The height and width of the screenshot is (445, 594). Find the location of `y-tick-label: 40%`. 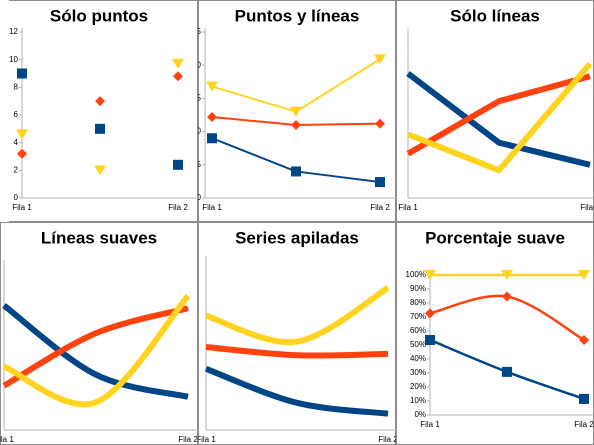

y-tick-label: 40% is located at coordinates (418, 358).